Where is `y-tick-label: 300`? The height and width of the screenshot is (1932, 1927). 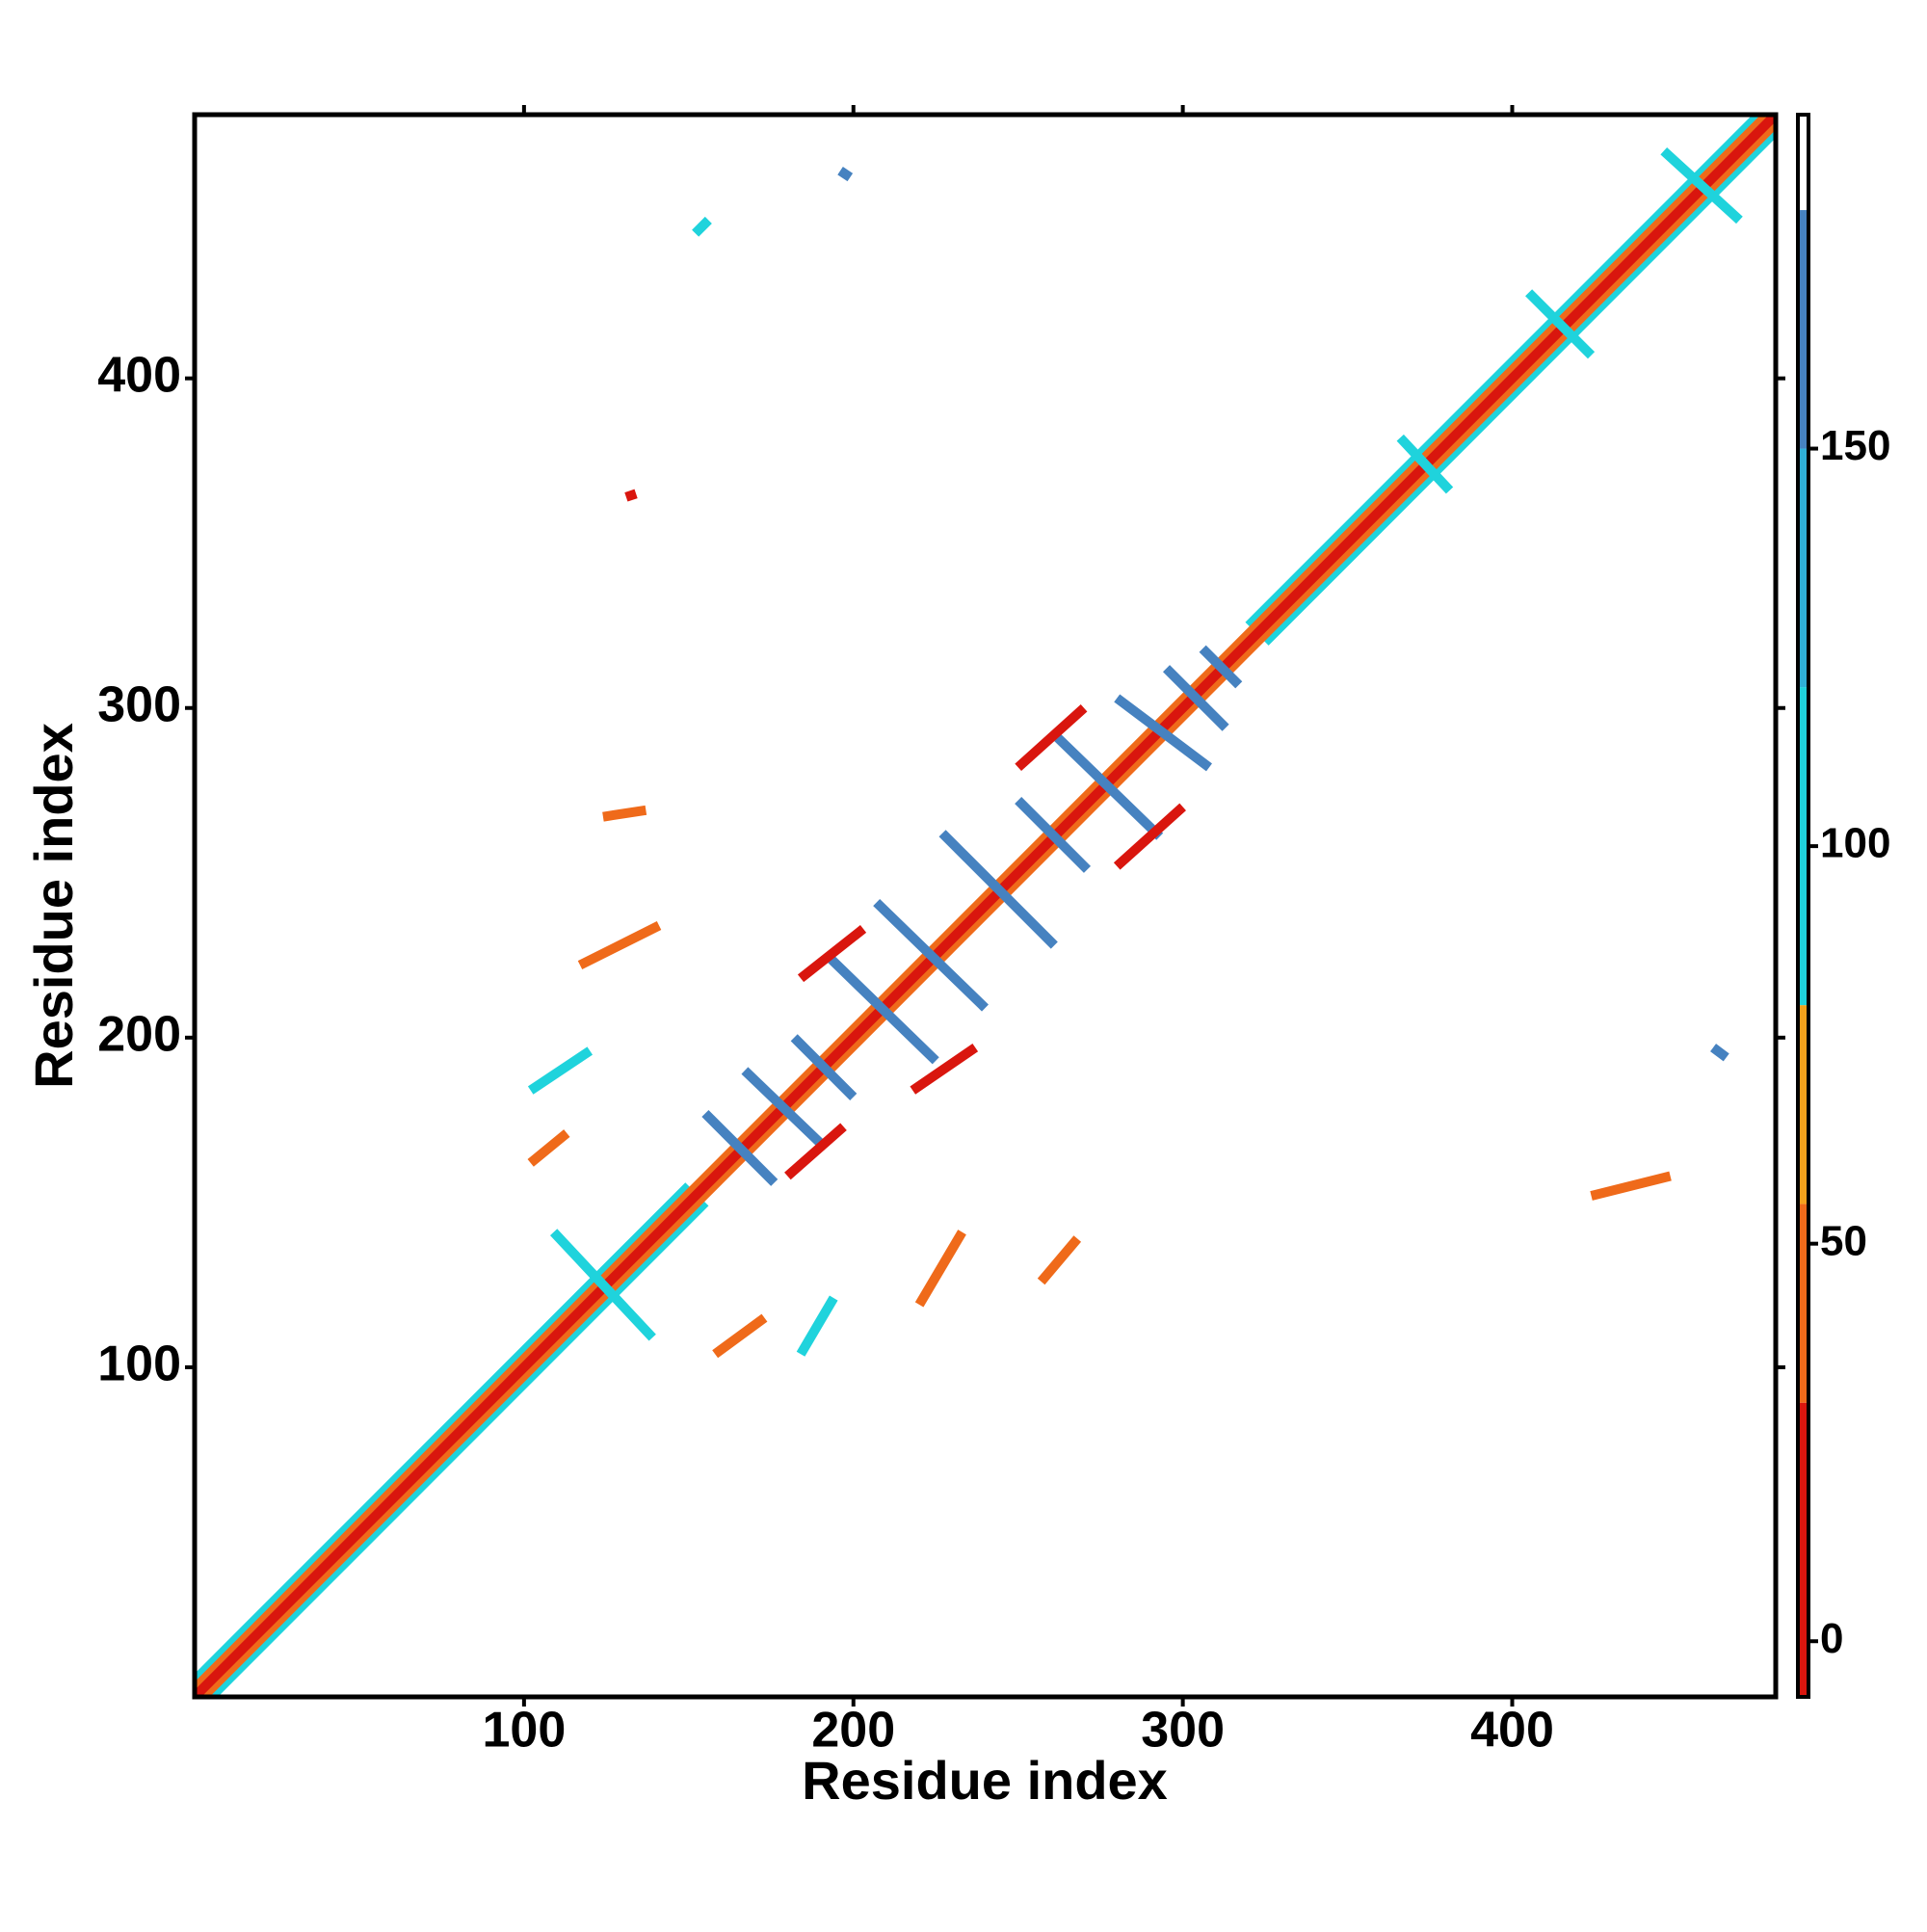
y-tick-label: 300 is located at coordinates (139, 704).